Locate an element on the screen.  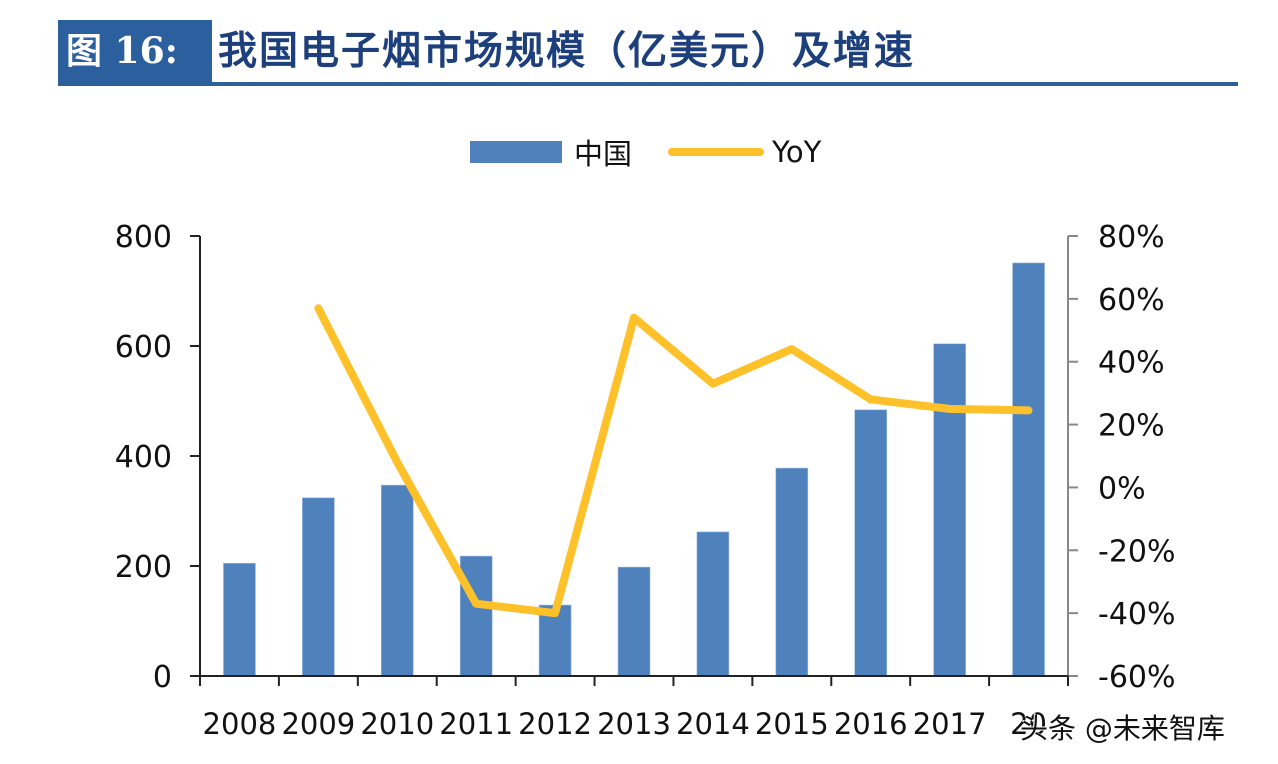
x-axis-tick-label: 2016 is located at coordinates (871, 724).